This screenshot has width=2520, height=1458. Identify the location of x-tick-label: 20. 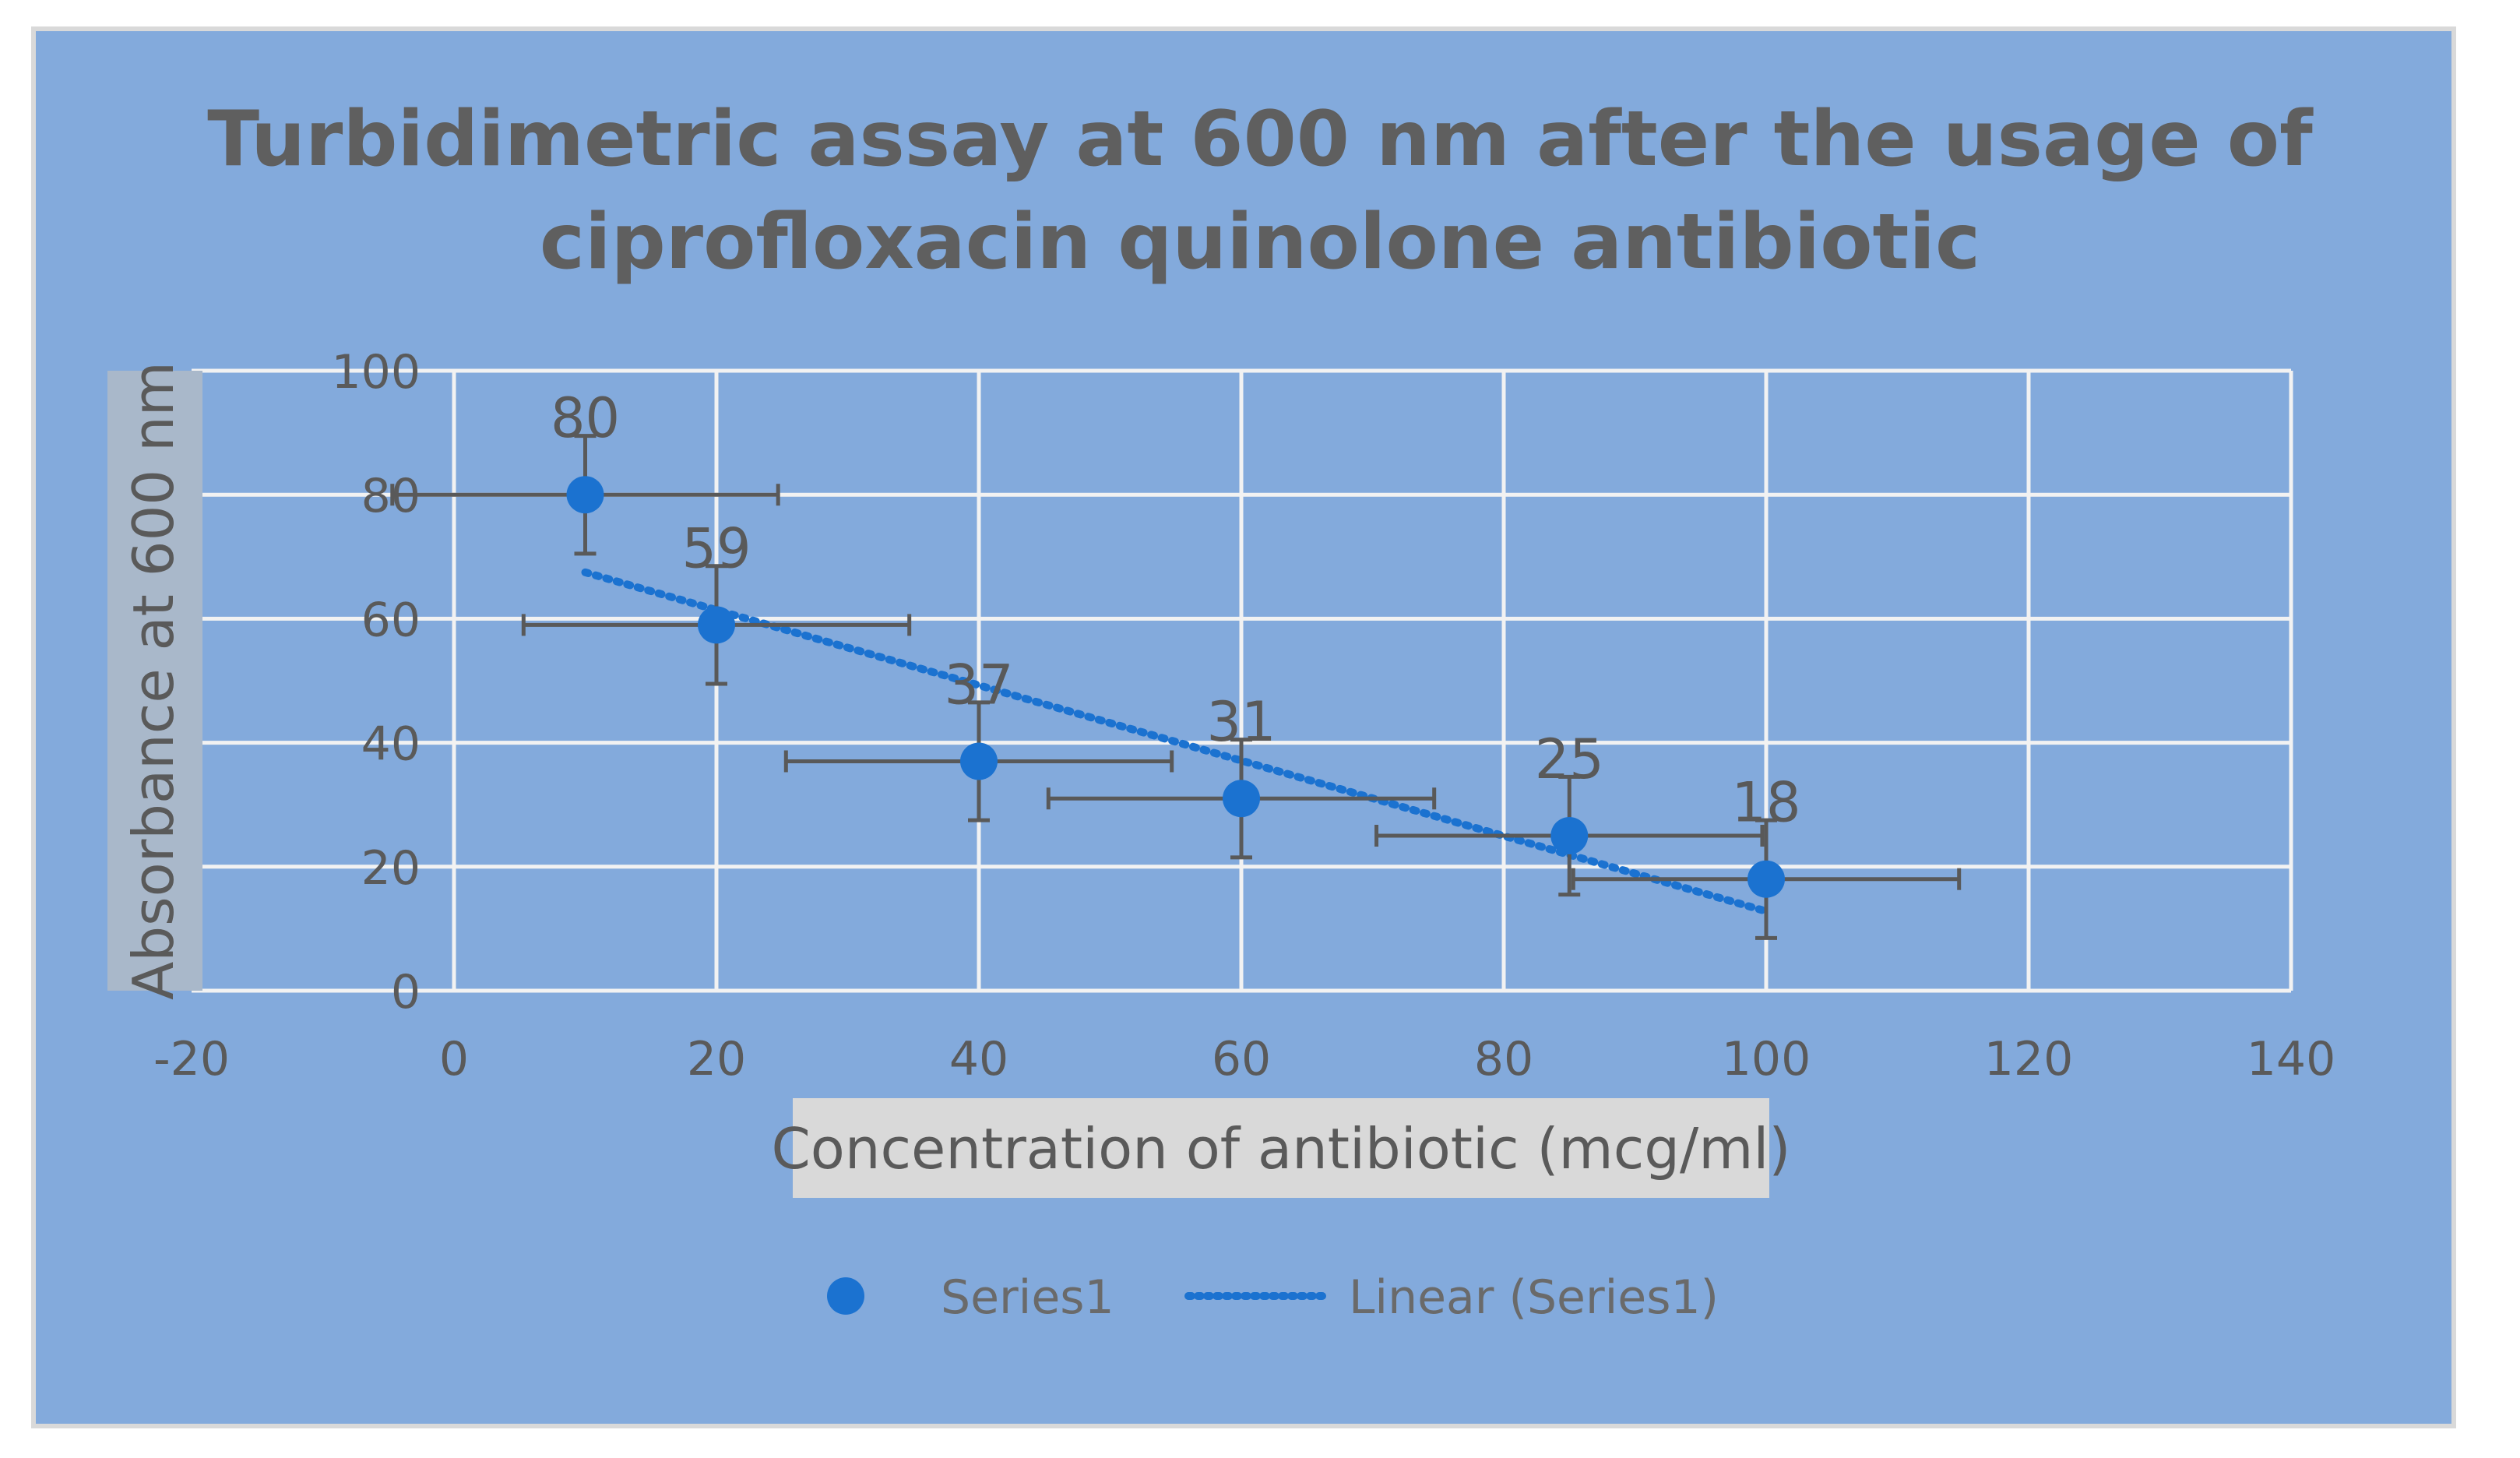
(716, 1059).